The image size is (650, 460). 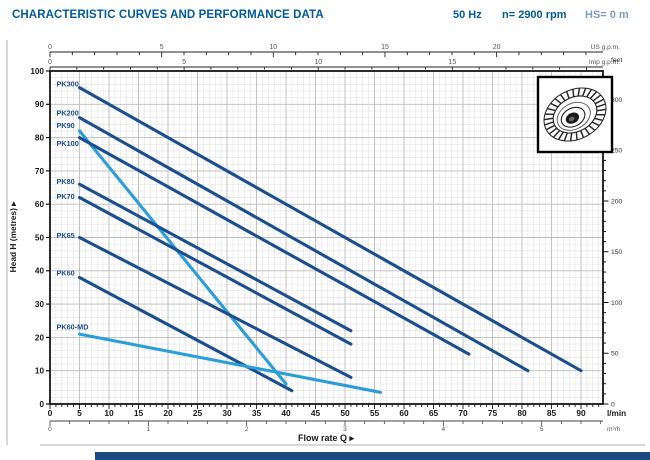 What do you see at coordinates (334, 426) in the screenshot?
I see `x-axis-m3h: 0 1 2 3 4 5 m³/h` at bounding box center [334, 426].